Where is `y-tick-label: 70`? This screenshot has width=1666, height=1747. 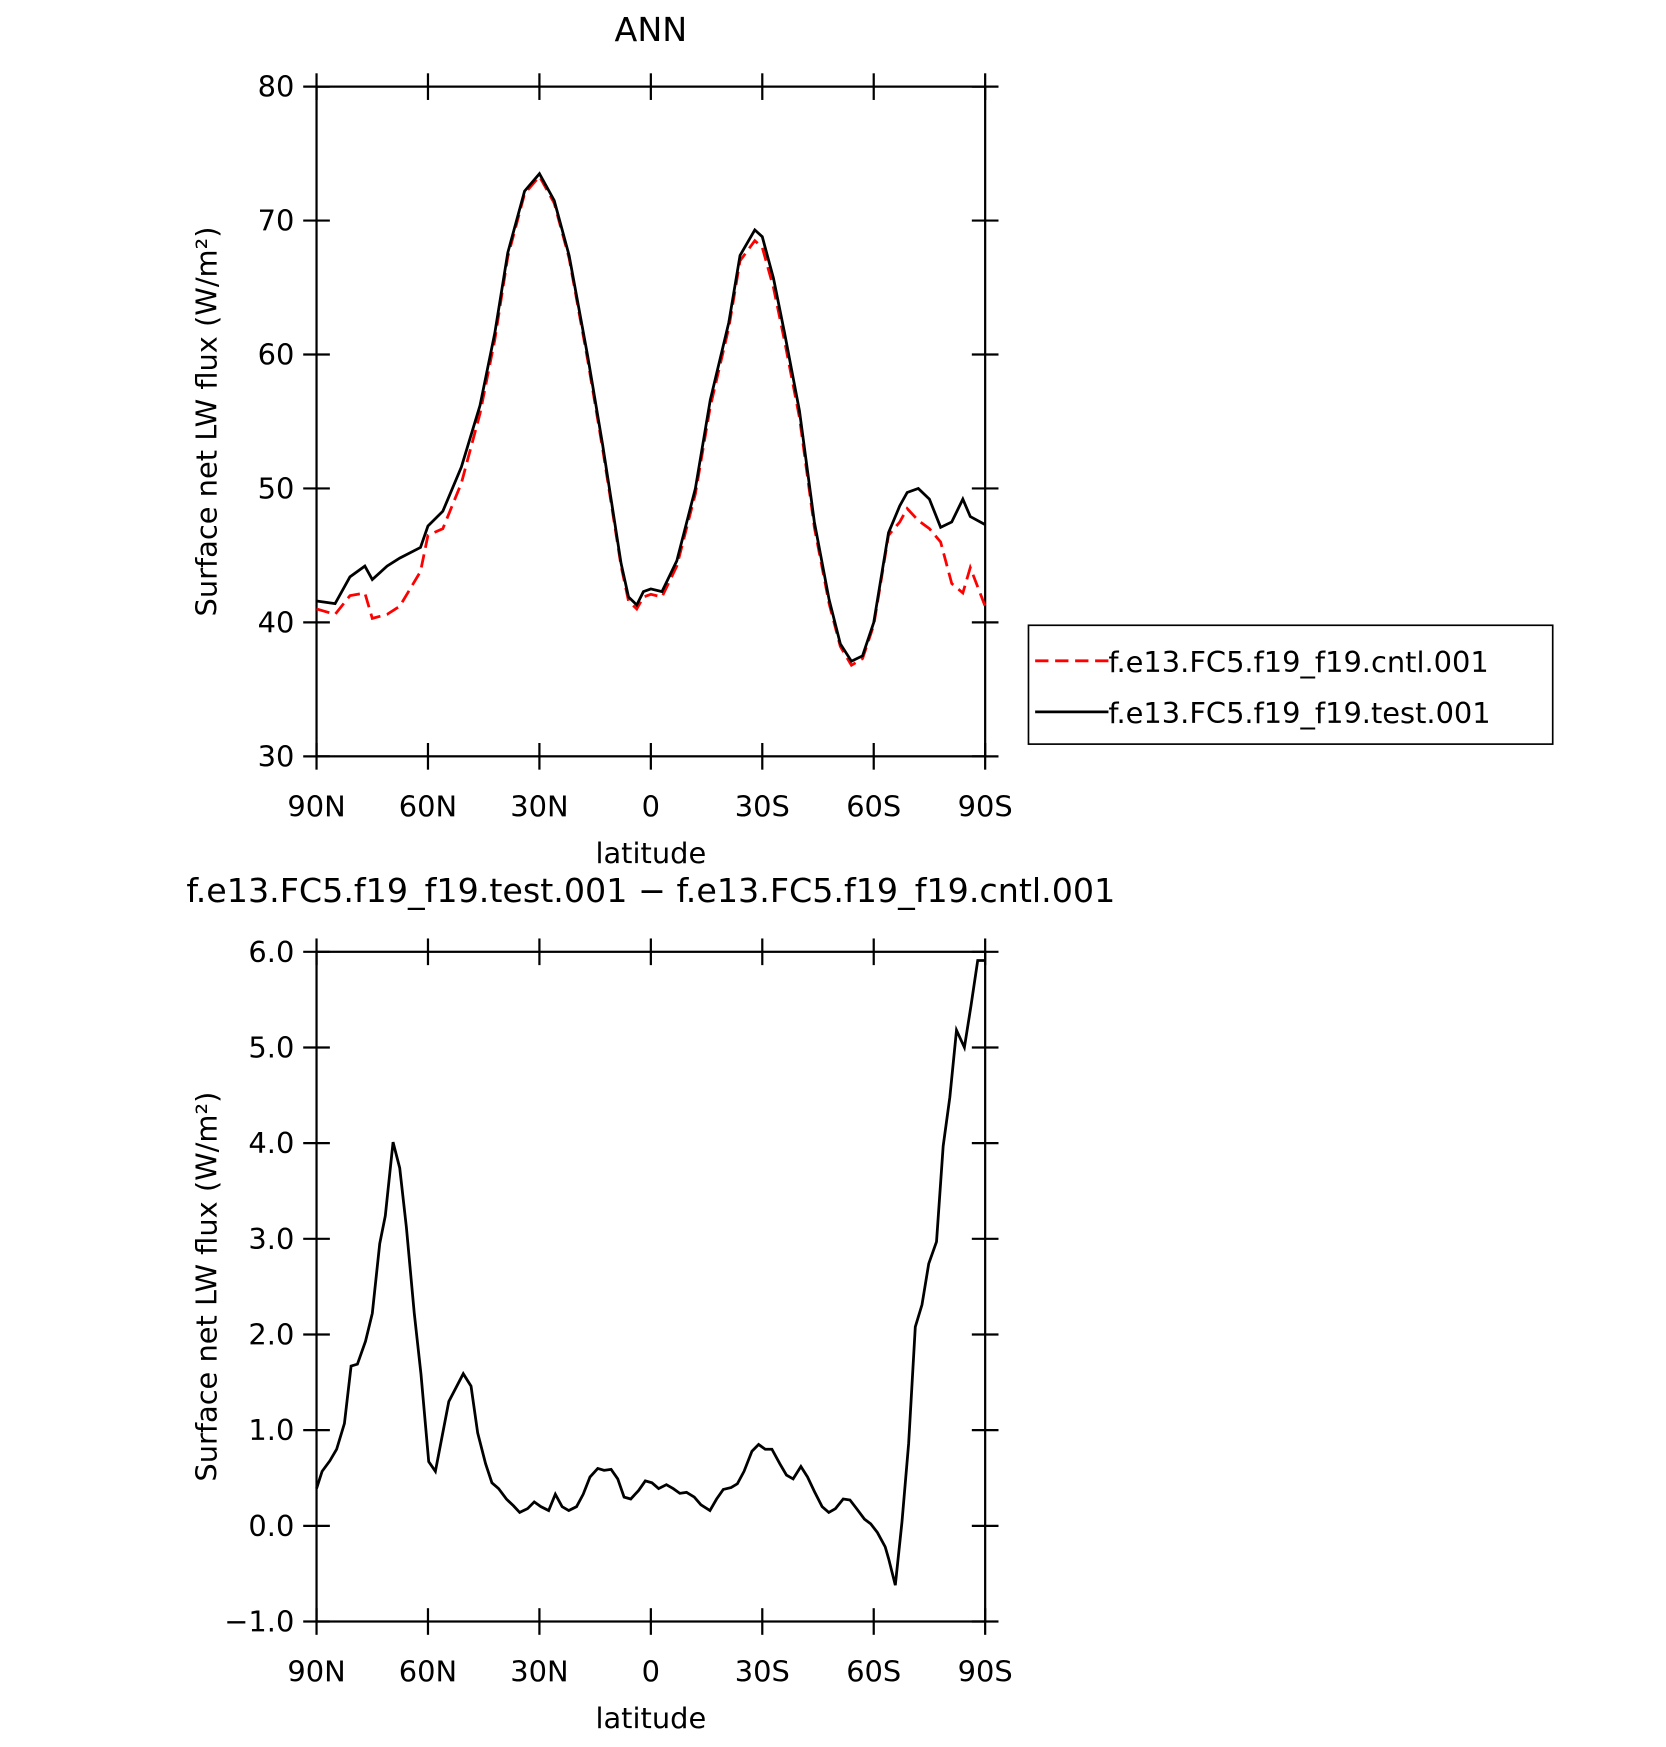 y-tick-label: 70 is located at coordinates (276, 221).